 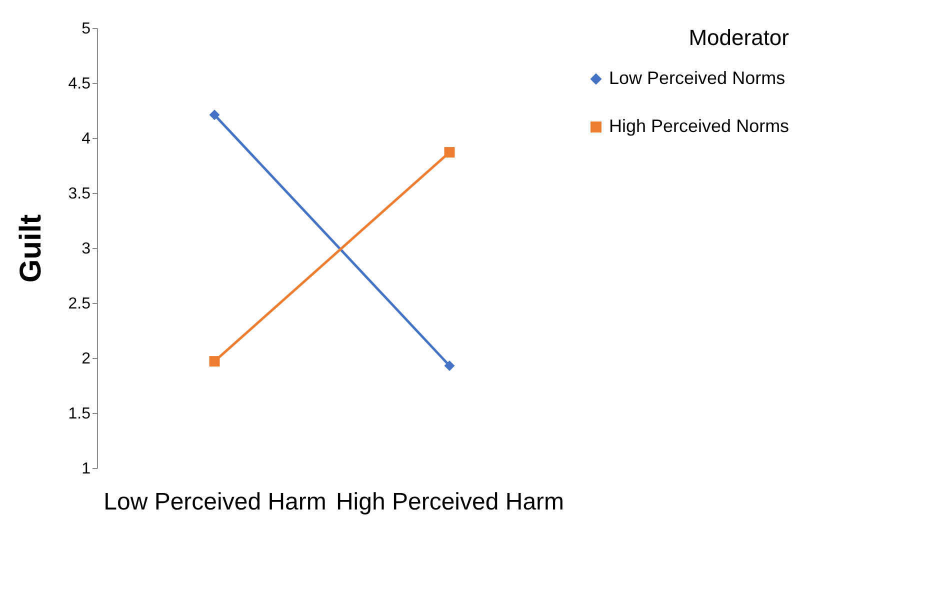 What do you see at coordinates (215, 502) in the screenshot?
I see `x-tick-label: Low Perceived Harm` at bounding box center [215, 502].